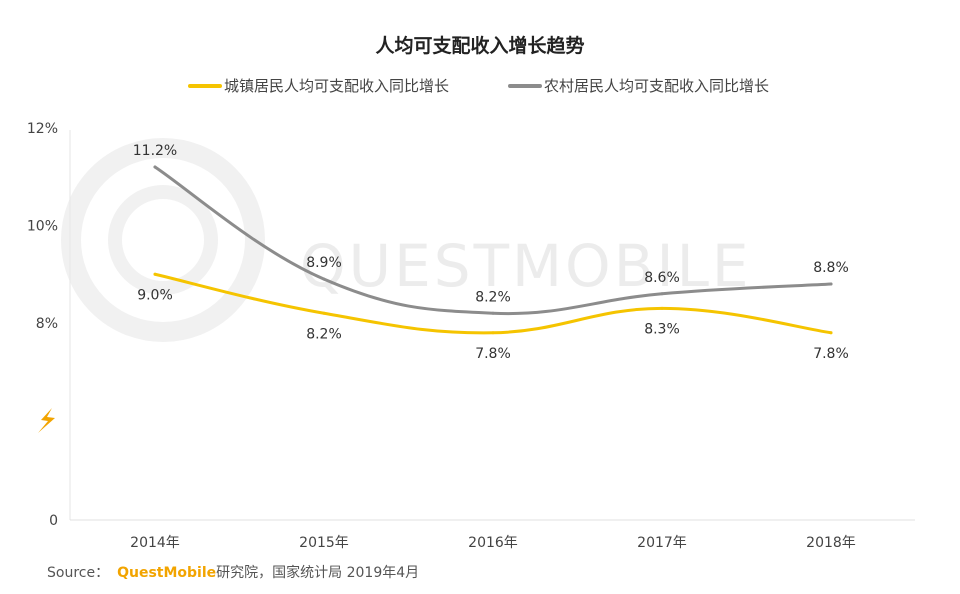 This screenshot has height=594, width=960. What do you see at coordinates (42, 227) in the screenshot?
I see `y-tick-label: 10%` at bounding box center [42, 227].